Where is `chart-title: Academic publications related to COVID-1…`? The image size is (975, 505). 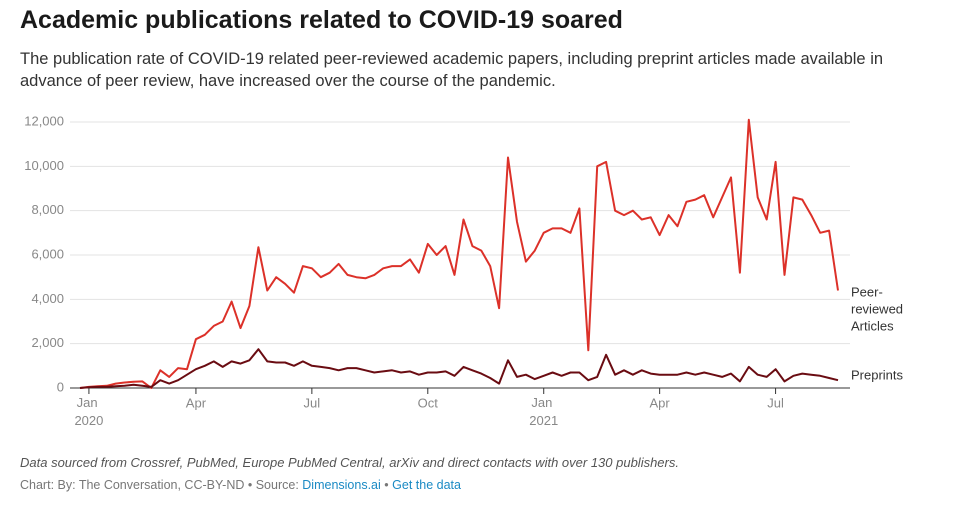
chart-title: Academic publications related to COVID-1… is located at coordinates (321, 20).